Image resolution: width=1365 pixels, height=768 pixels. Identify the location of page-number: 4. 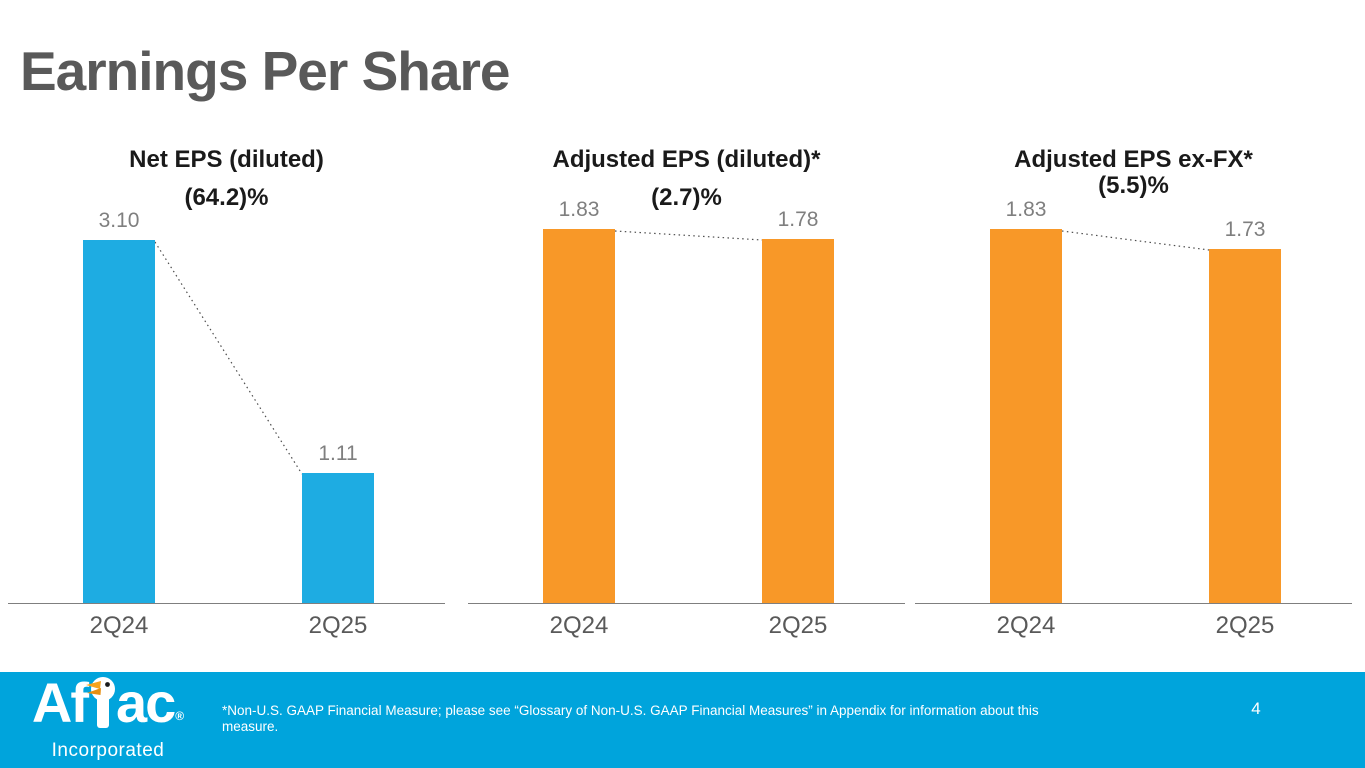
(1256, 708).